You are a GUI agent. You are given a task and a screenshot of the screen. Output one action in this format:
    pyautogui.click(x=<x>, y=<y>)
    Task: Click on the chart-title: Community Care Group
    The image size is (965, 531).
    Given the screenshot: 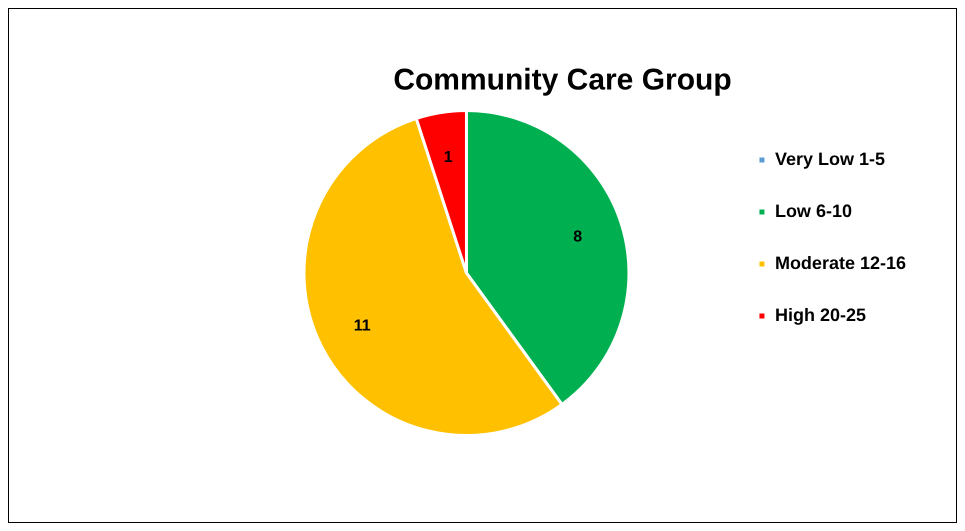 What is the action you would take?
    pyautogui.click(x=562, y=79)
    